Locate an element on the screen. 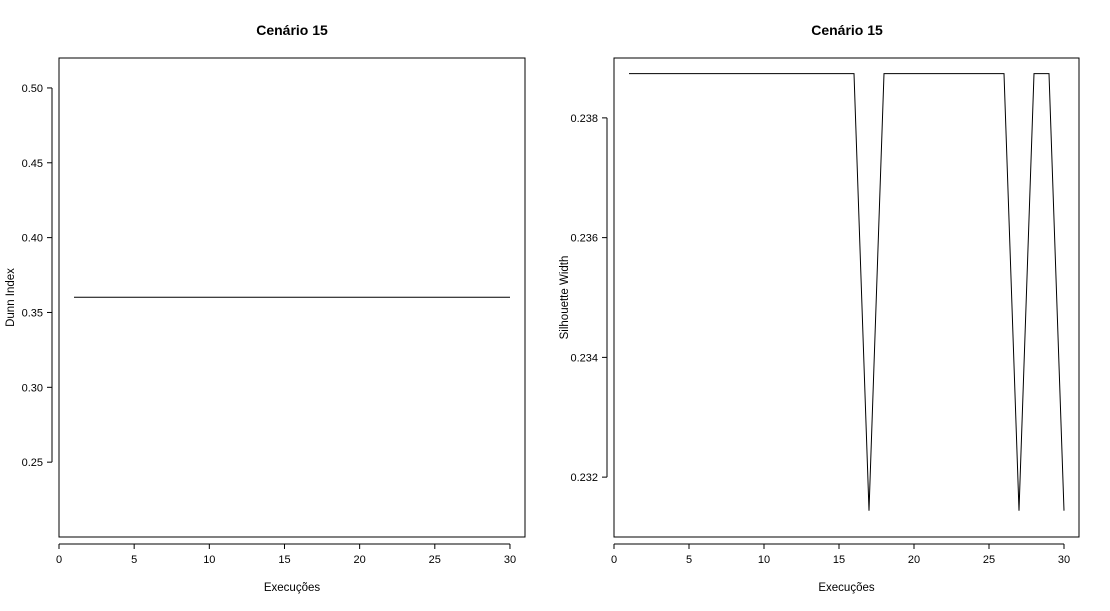  y-axis-label: Dunn Index is located at coordinates (11, 297).